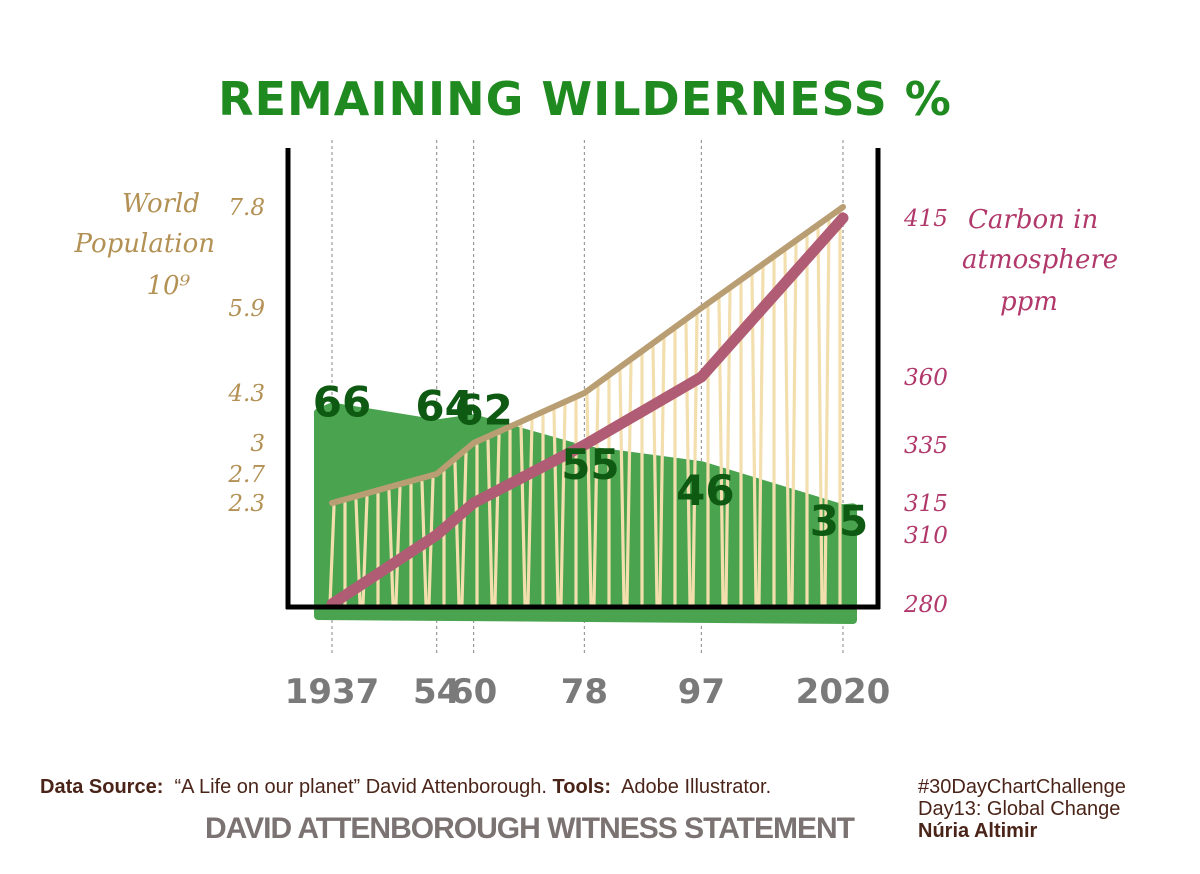 Image resolution: width=1200 pixels, height=874 pixels. Describe the element at coordinates (246, 356) in the screenshot. I see `population-tick-labels: 7.8 5.9 4.3 3 2.7 2.3` at that location.